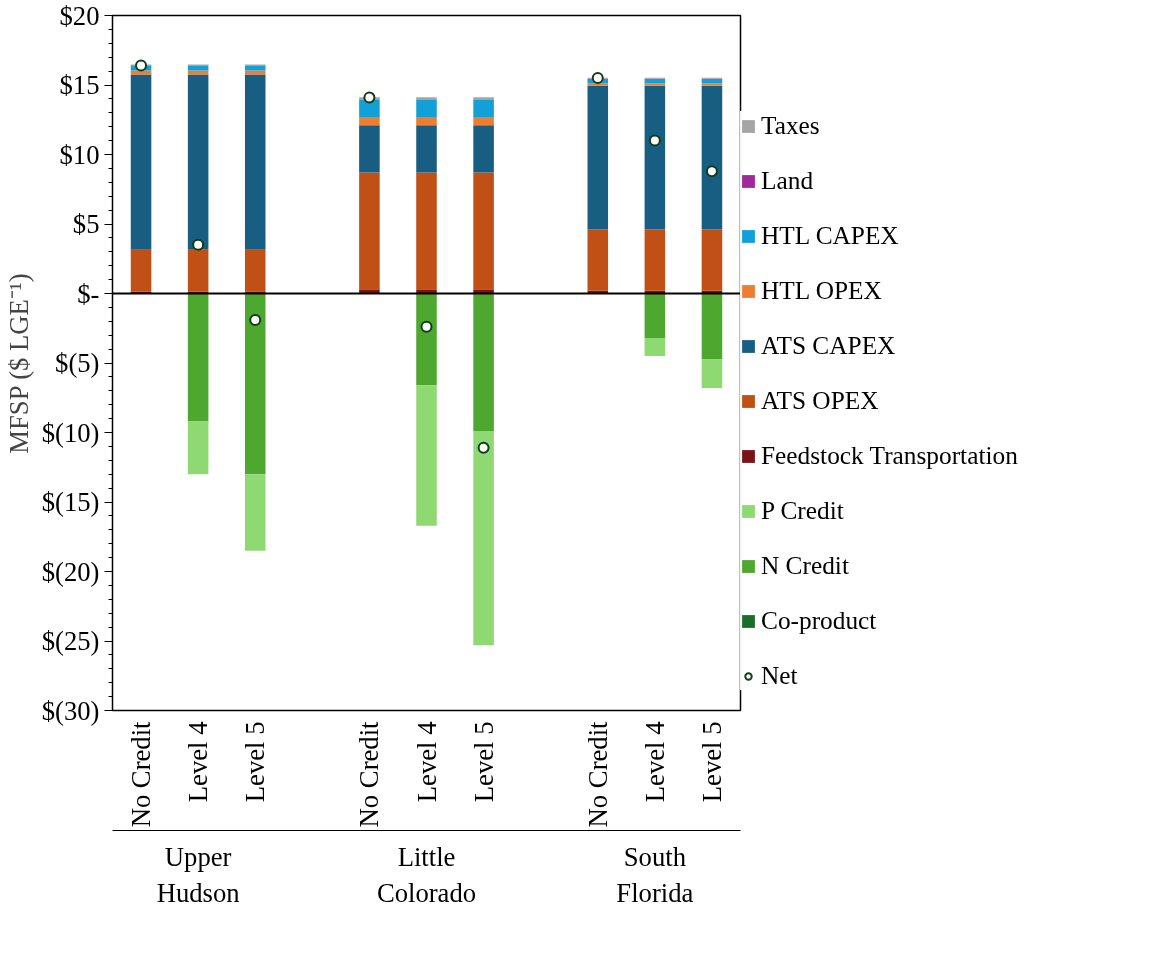 This screenshot has width=1175, height=972. I want to click on y-tick-label: $10, so click(79, 154).